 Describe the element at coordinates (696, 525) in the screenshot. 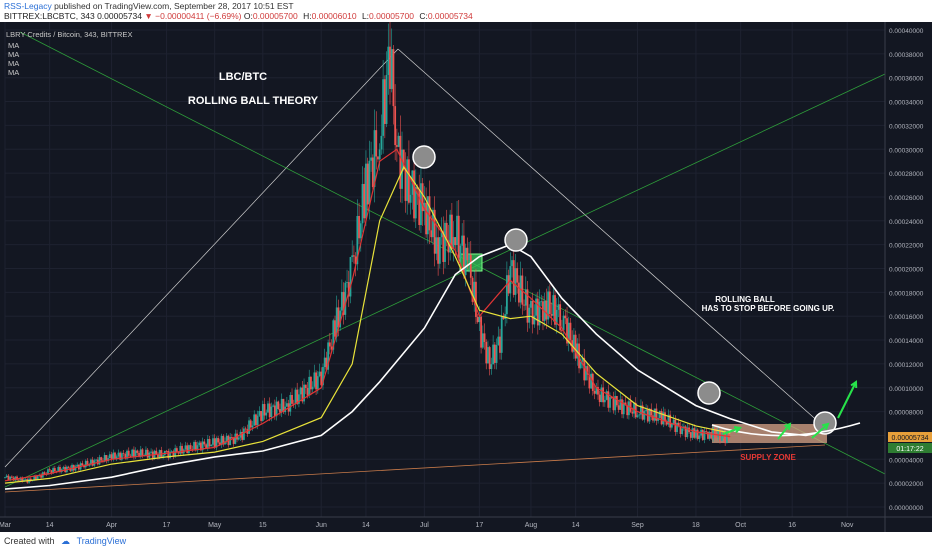

I see `x-tick-label: 18` at that location.